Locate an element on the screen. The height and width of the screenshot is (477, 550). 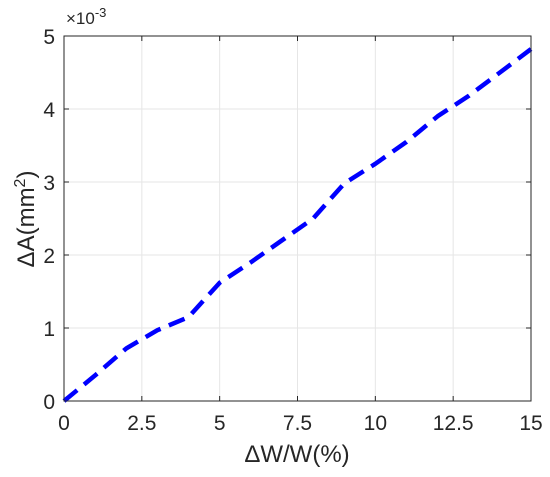
x-tick-label: 7.5 is located at coordinates (297, 423).